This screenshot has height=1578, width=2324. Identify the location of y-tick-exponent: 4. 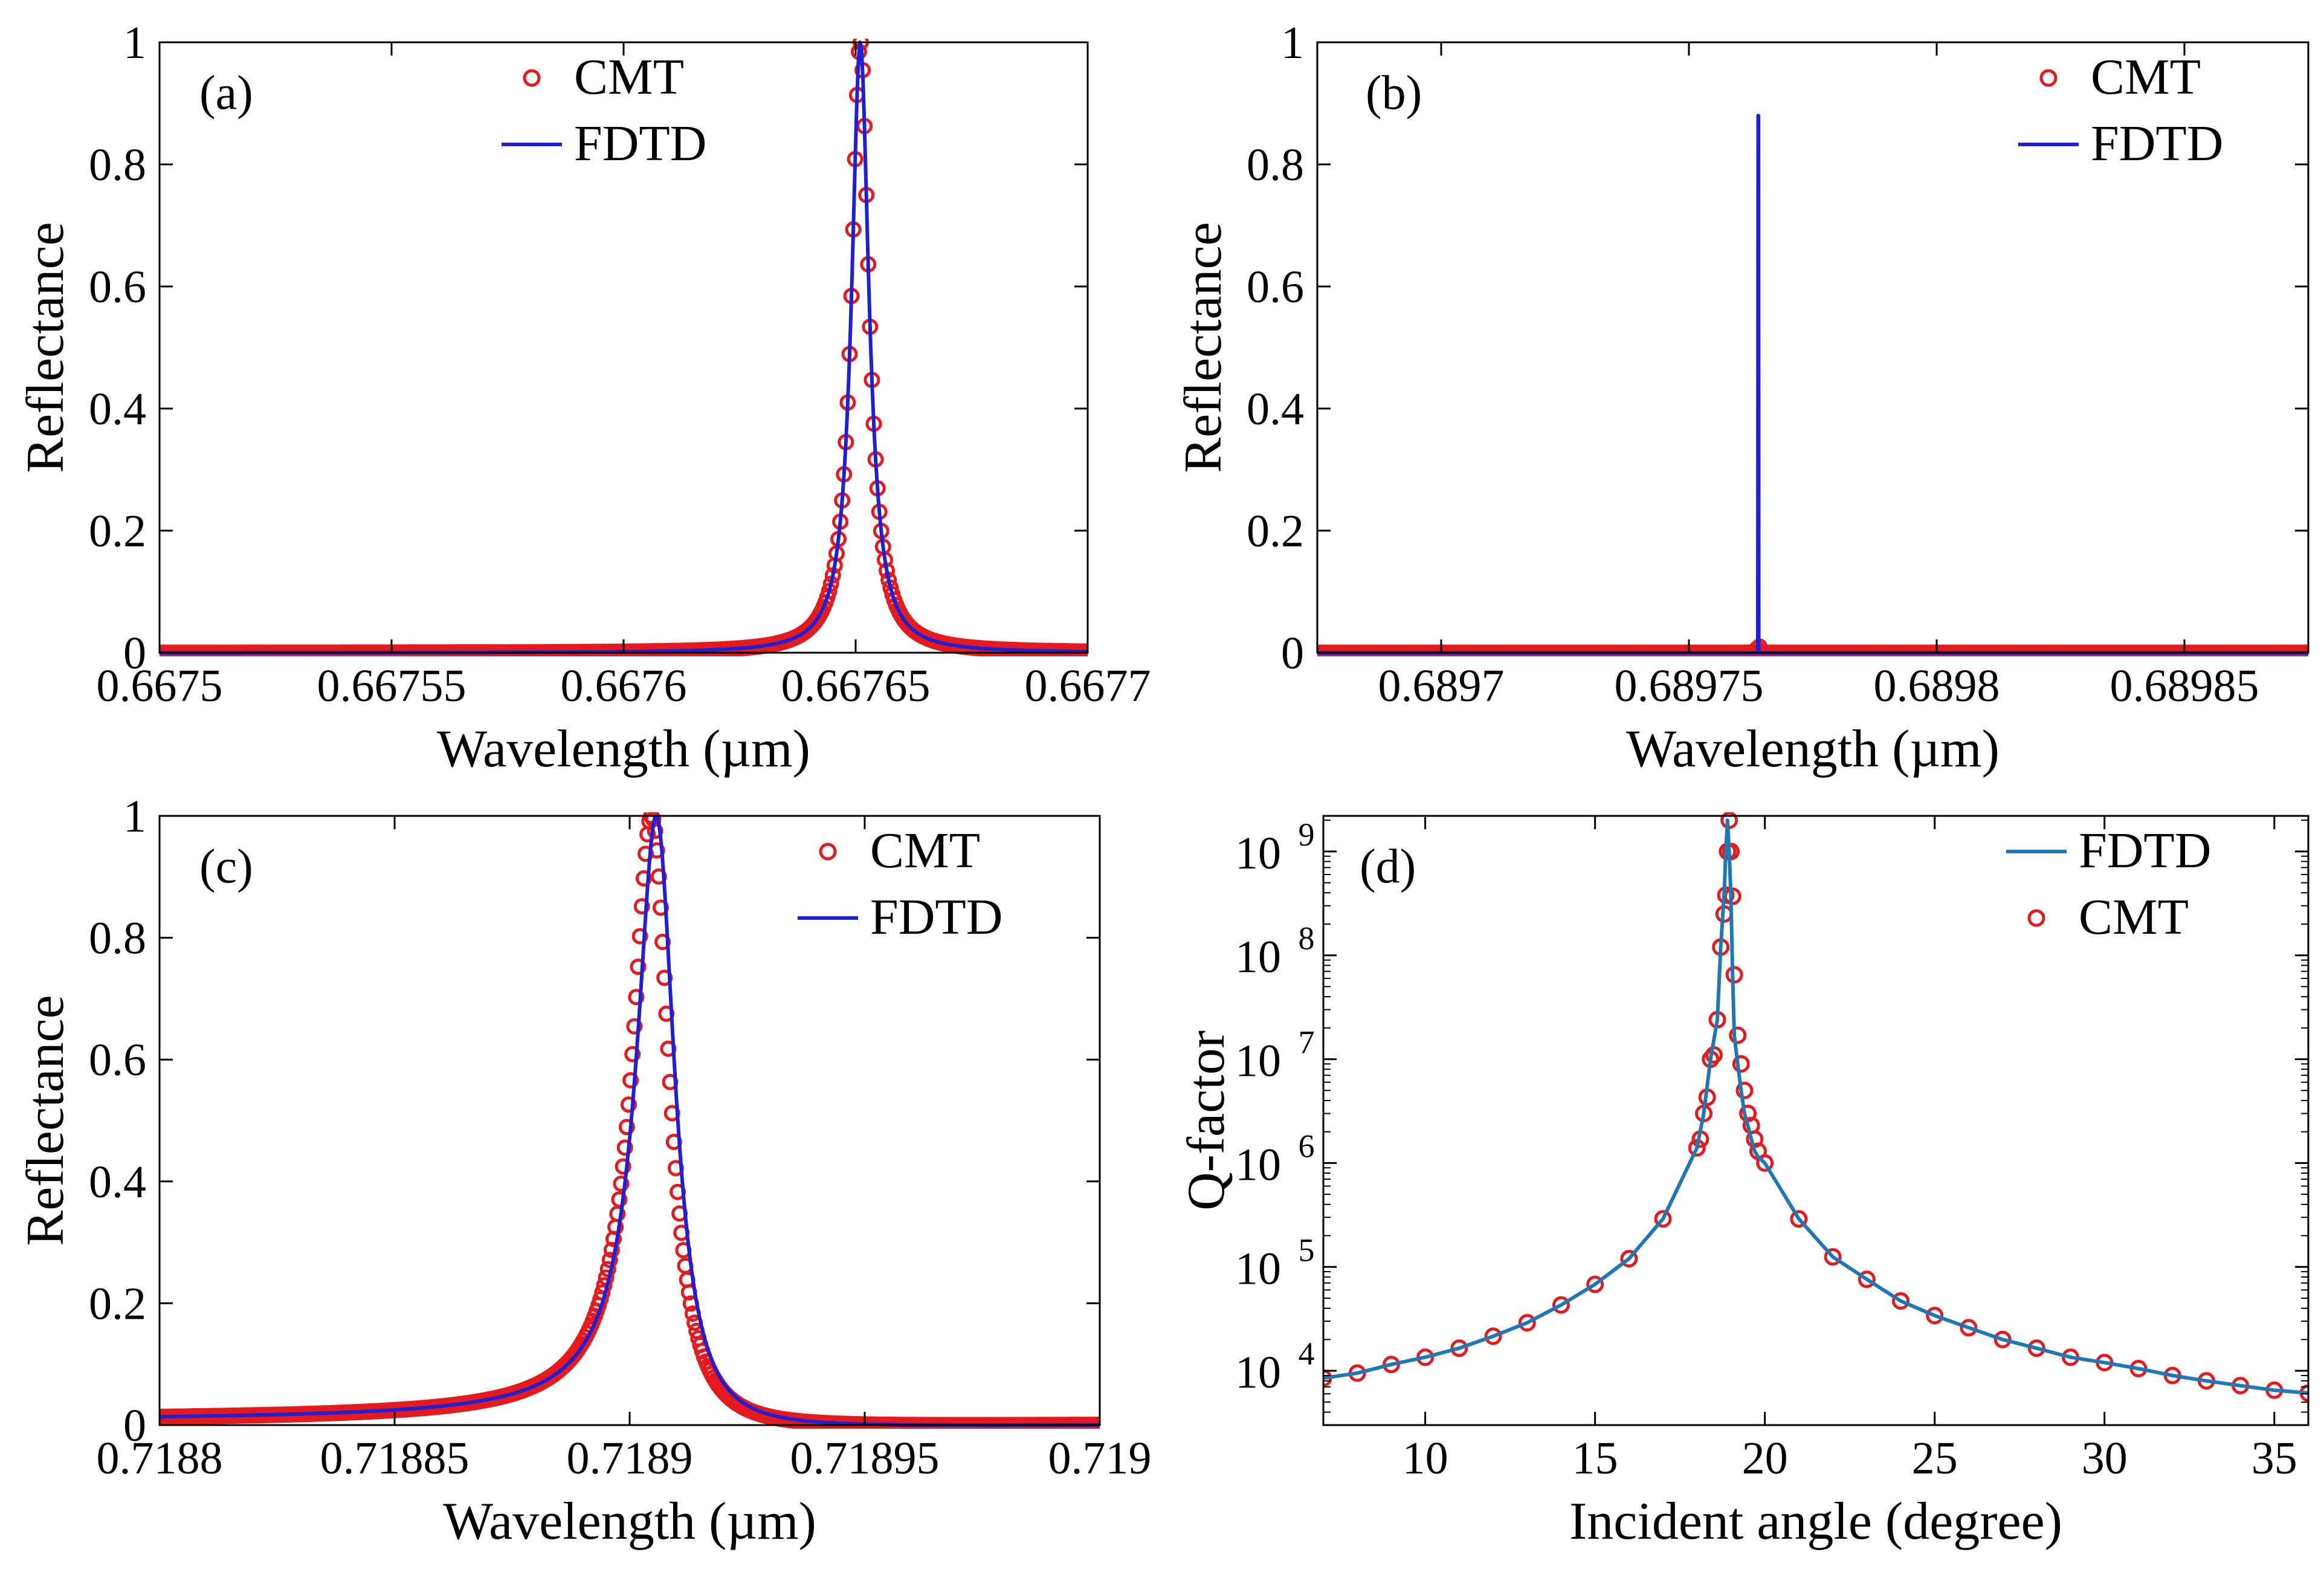
(1307, 1354).